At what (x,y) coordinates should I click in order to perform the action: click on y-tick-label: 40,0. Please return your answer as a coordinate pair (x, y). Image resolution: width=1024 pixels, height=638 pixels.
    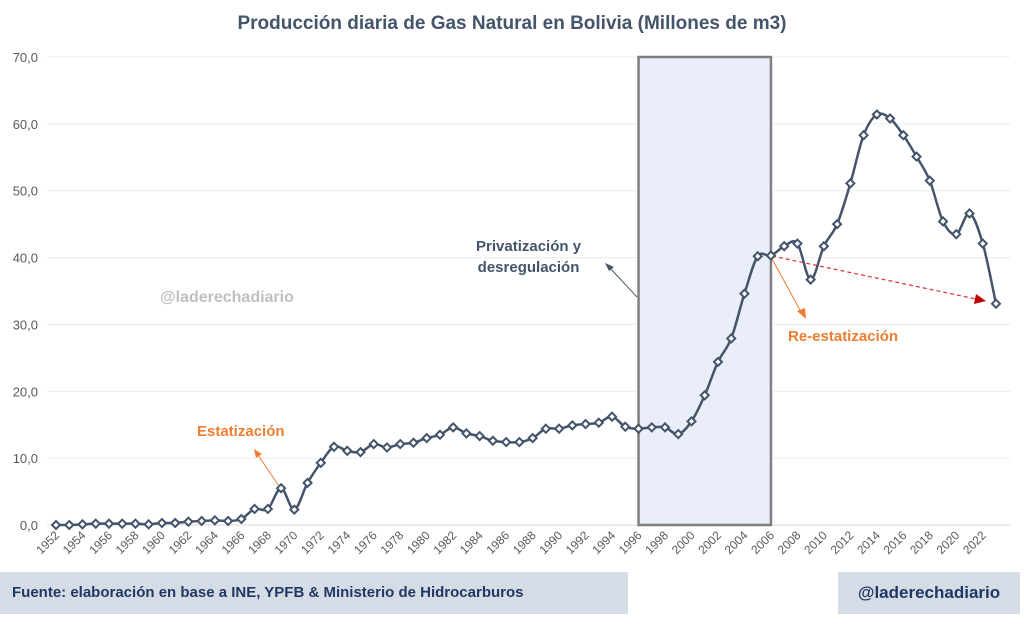
    Looking at the image, I should click on (25, 258).